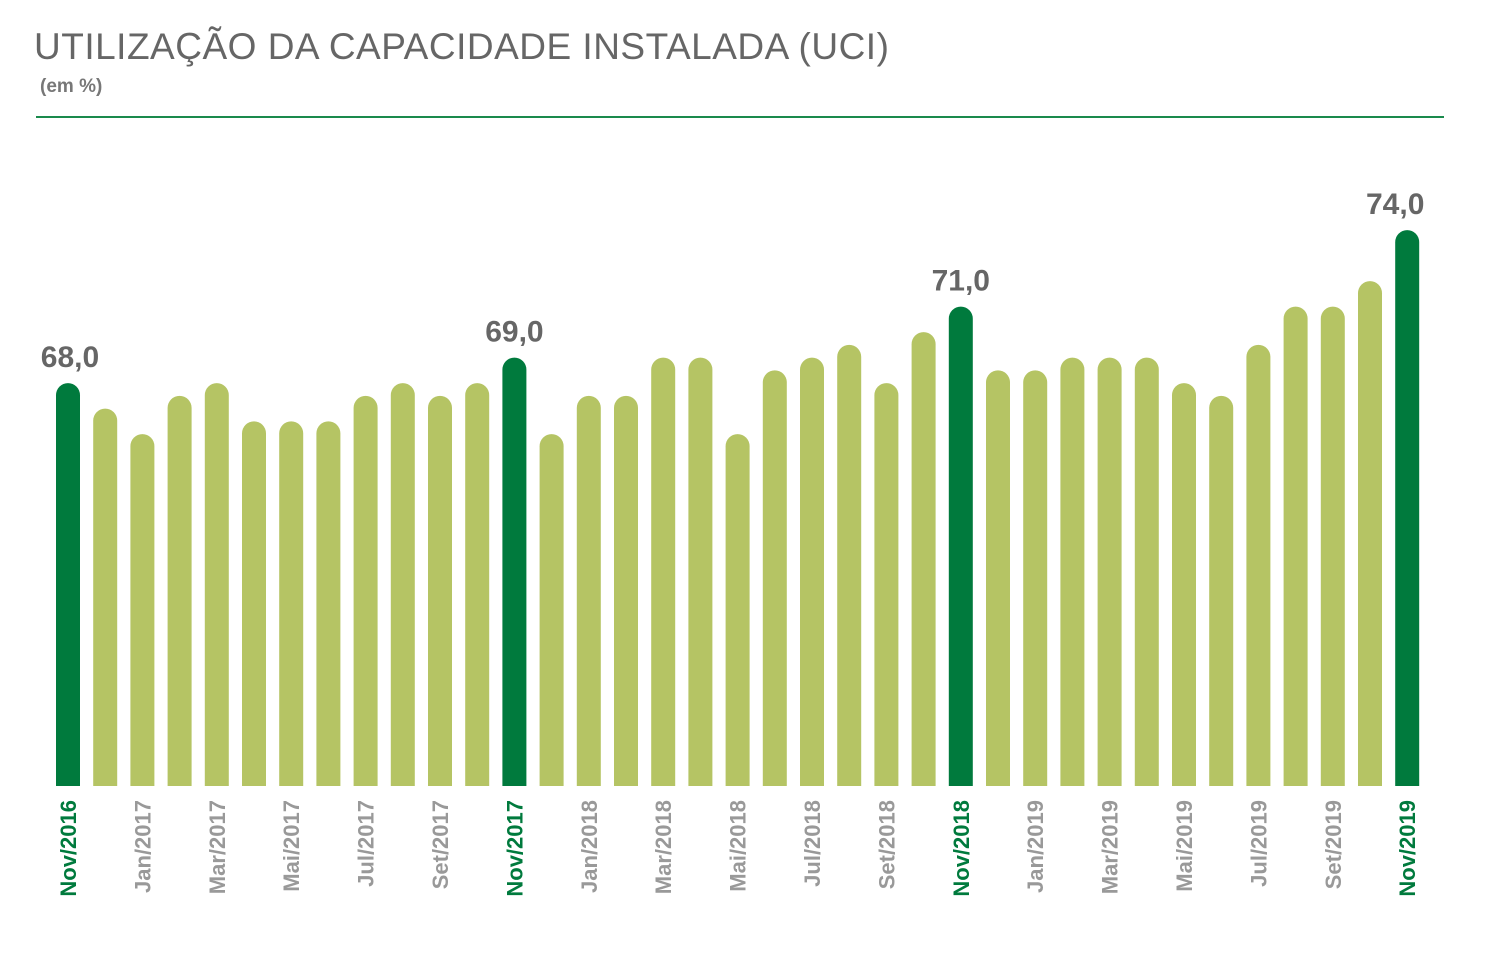  I want to click on bar-jun-2018, so click(774, 578).